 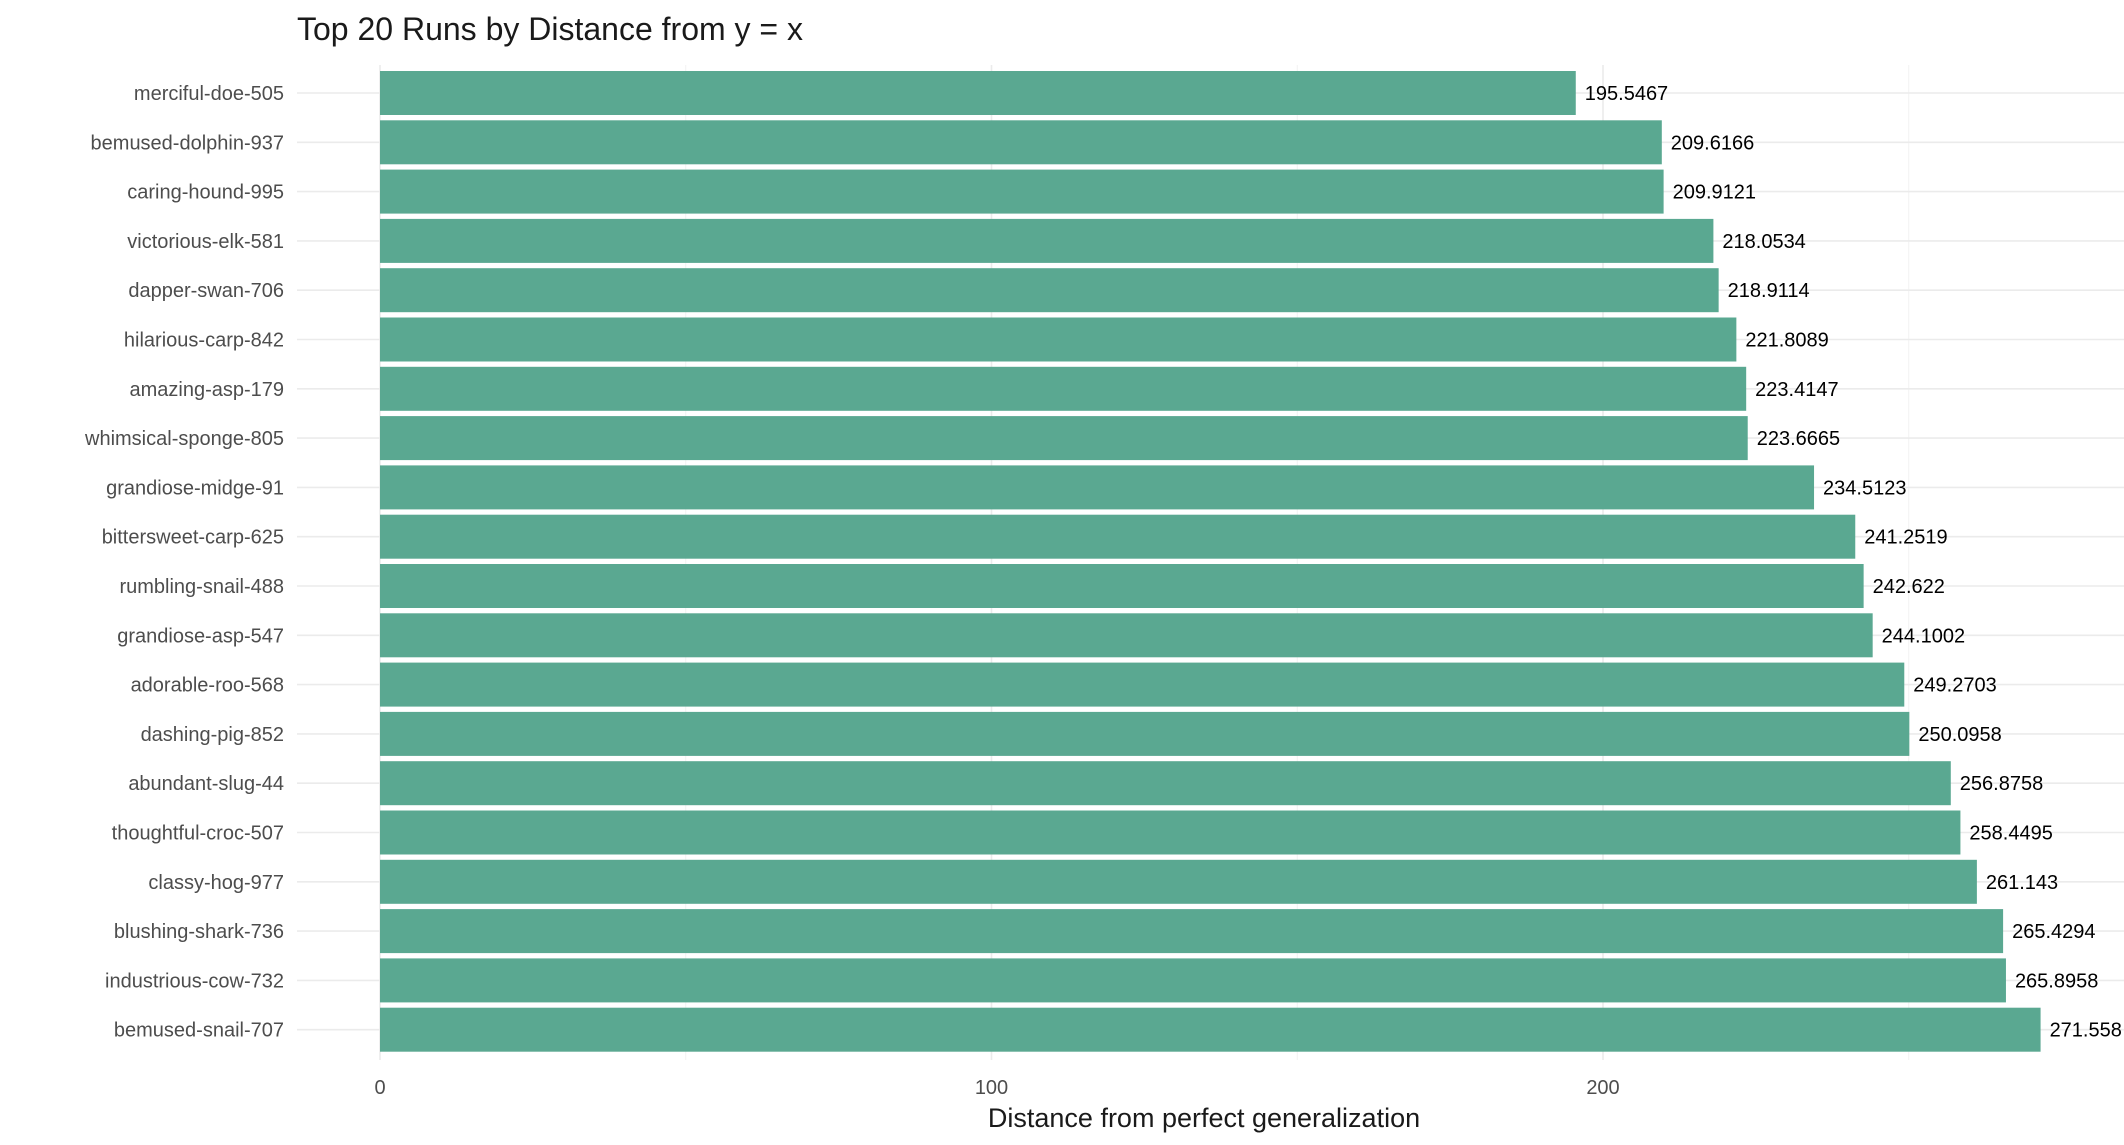 What do you see at coordinates (199, 1031) in the screenshot?
I see `category-label: bemused-snail-707` at bounding box center [199, 1031].